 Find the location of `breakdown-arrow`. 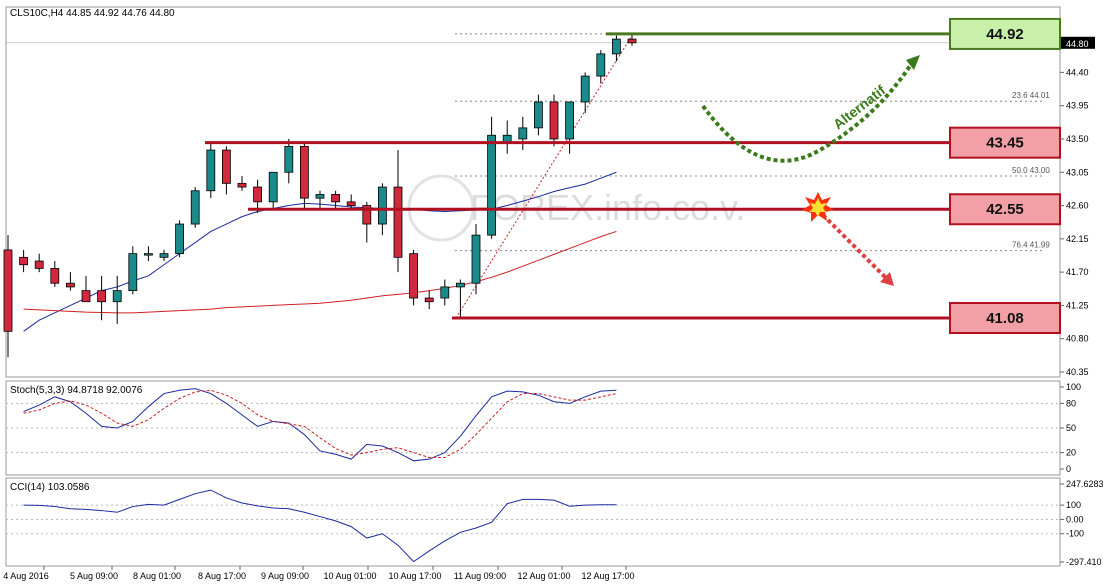

breakdown-arrow is located at coordinates (848, 239).